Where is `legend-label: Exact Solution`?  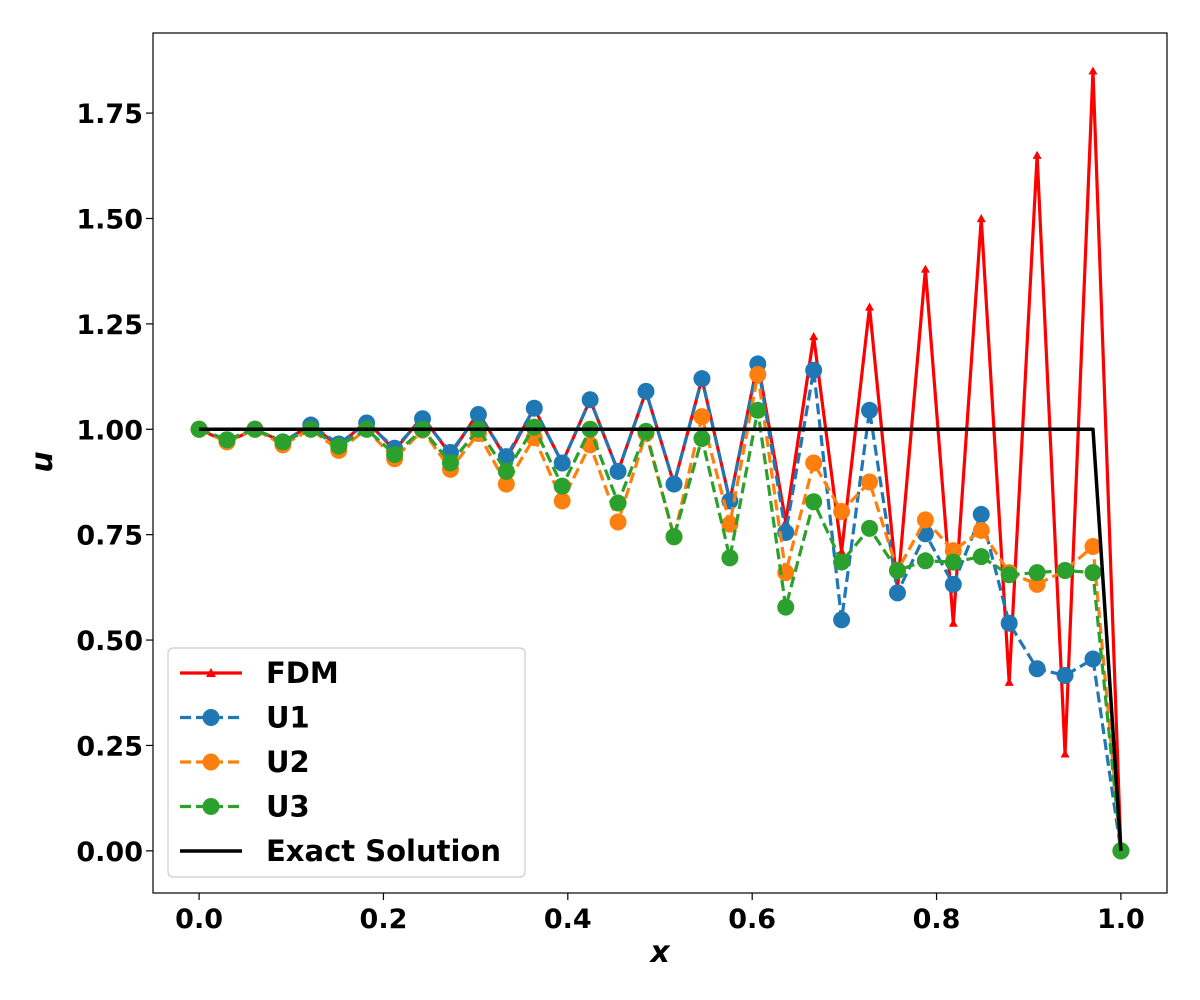 legend-label: Exact Solution is located at coordinates (383, 851).